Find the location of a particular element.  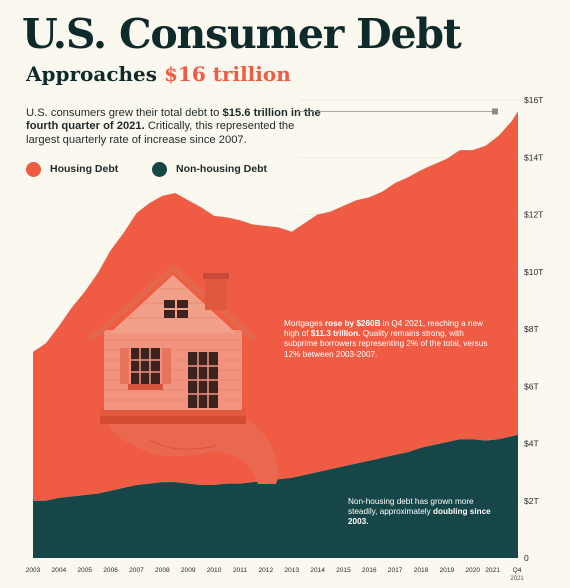

house-roof is located at coordinates (173, 304).